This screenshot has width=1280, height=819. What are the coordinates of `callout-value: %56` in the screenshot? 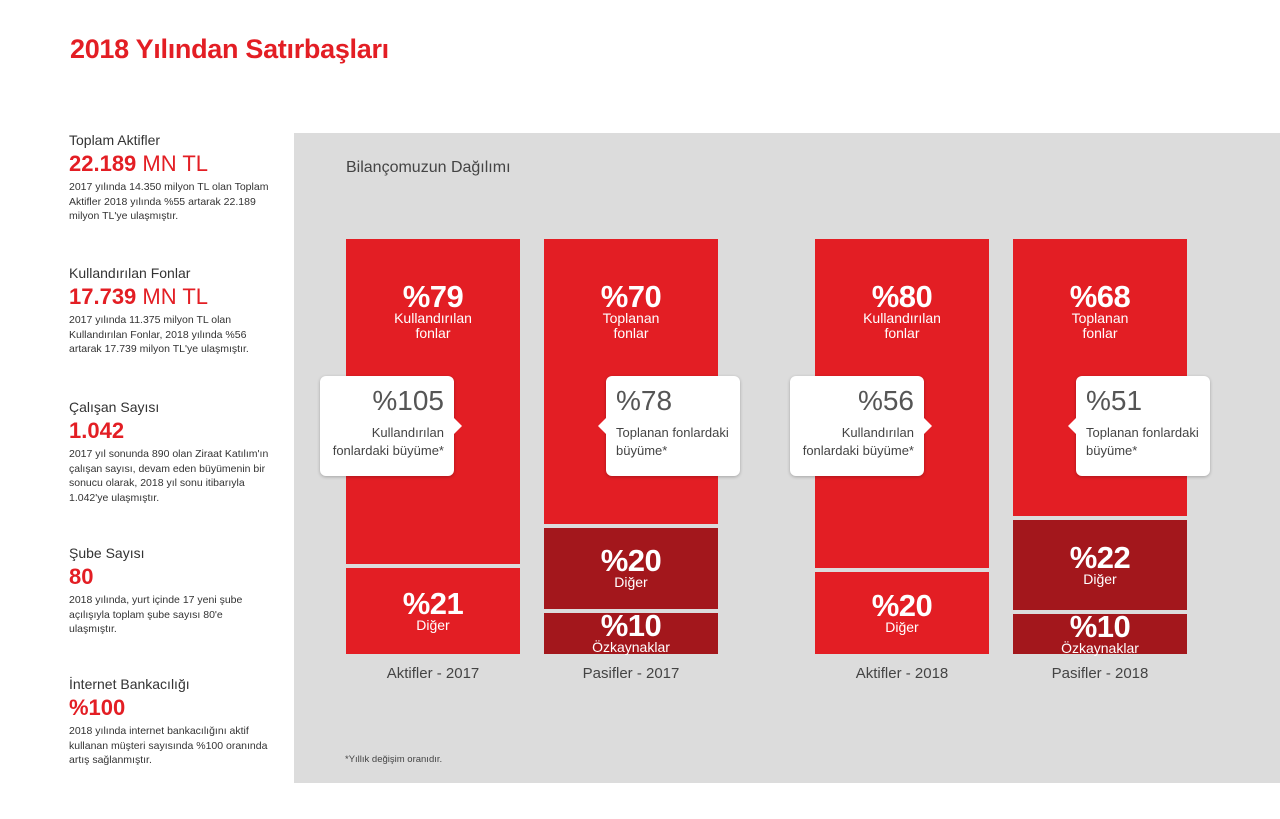 It's located at (885, 400).